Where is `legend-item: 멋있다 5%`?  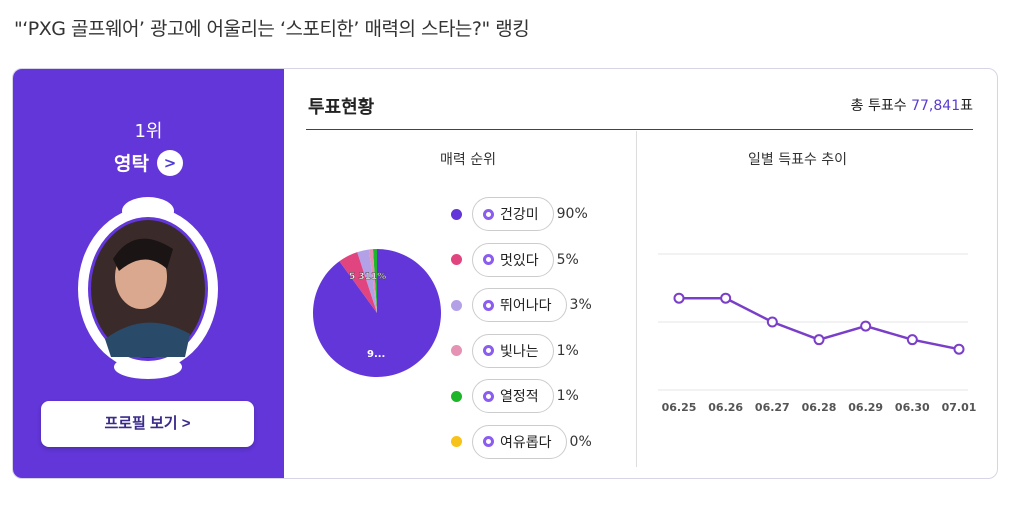
legend-item: 멋있다 5% is located at coordinates (515, 259).